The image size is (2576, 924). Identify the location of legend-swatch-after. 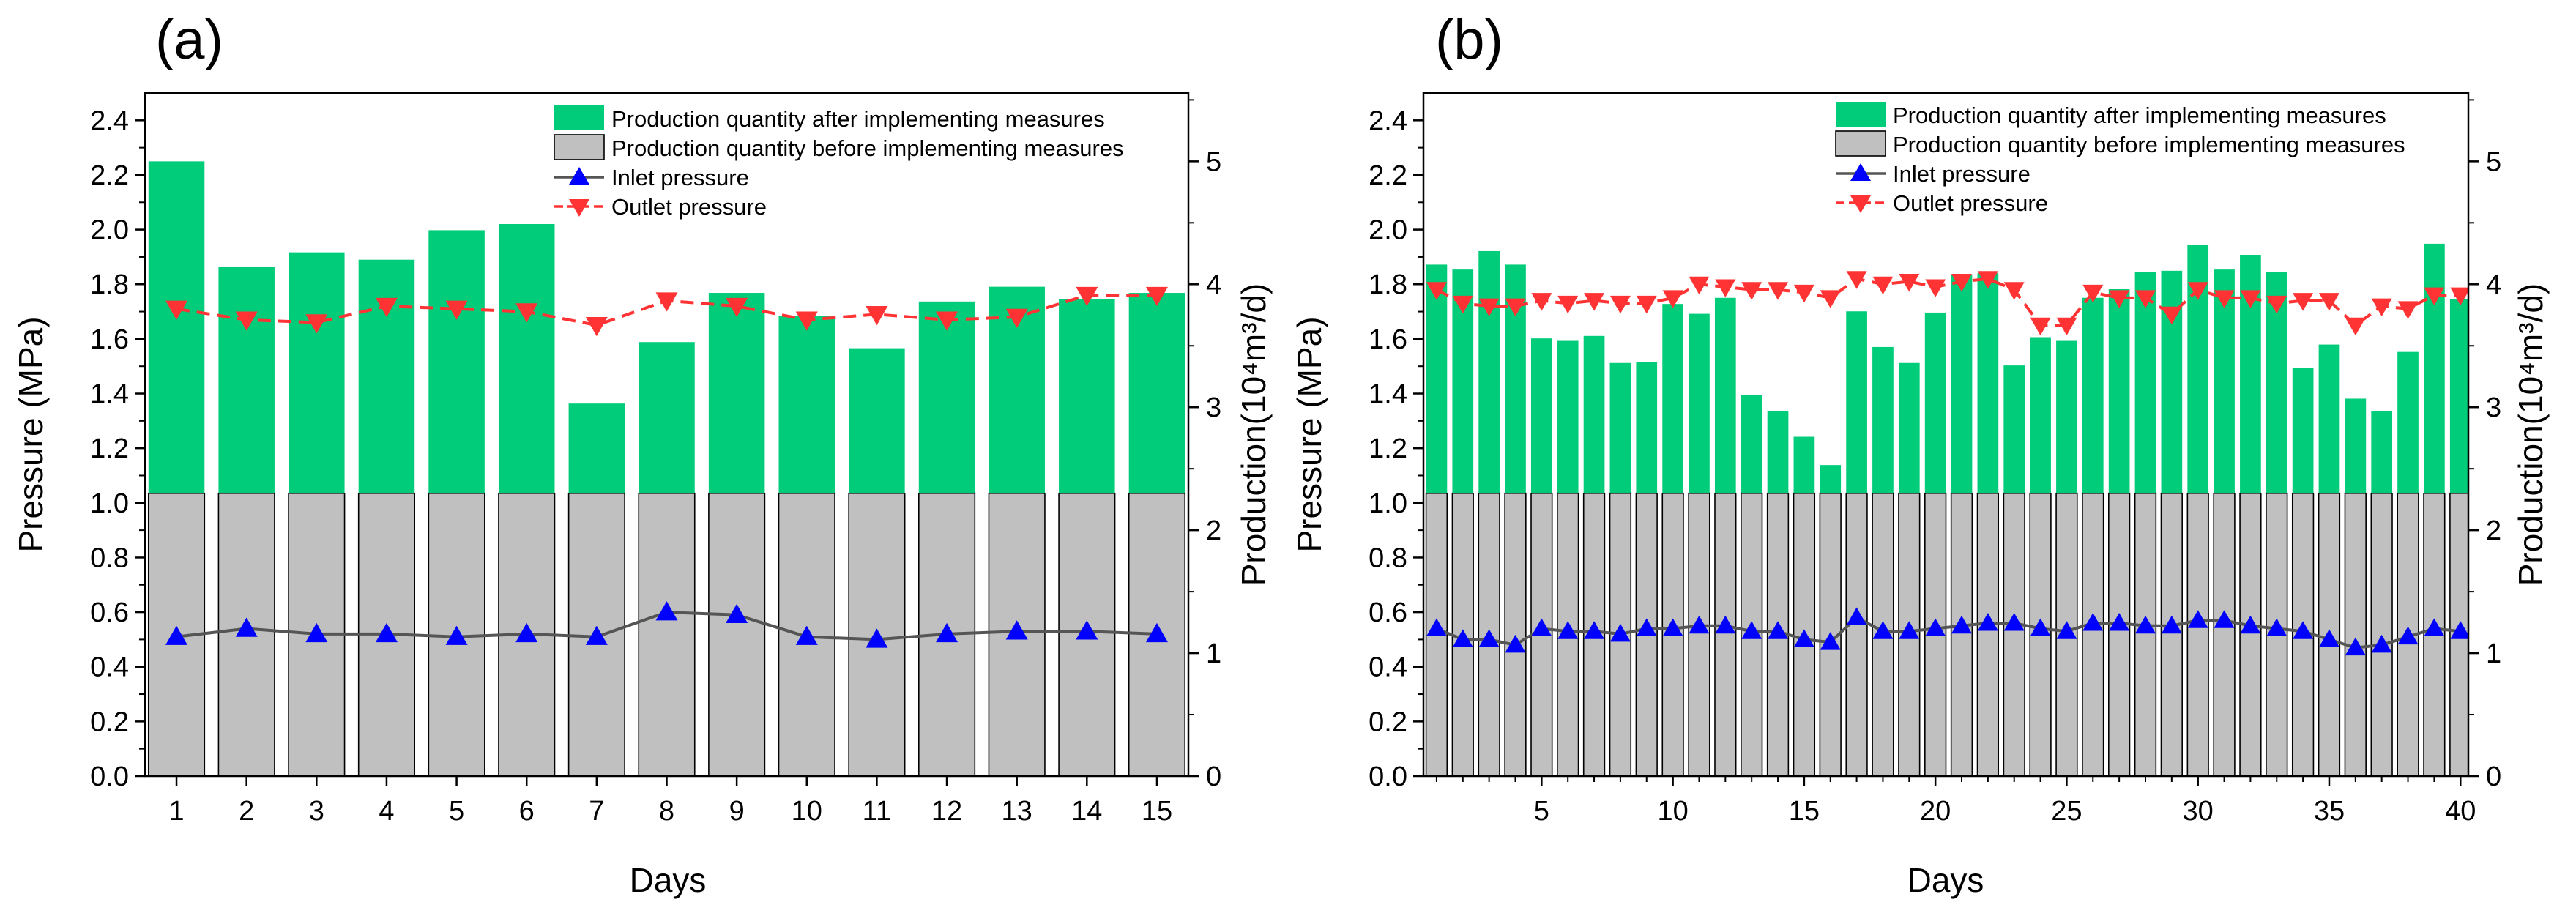
(579, 117).